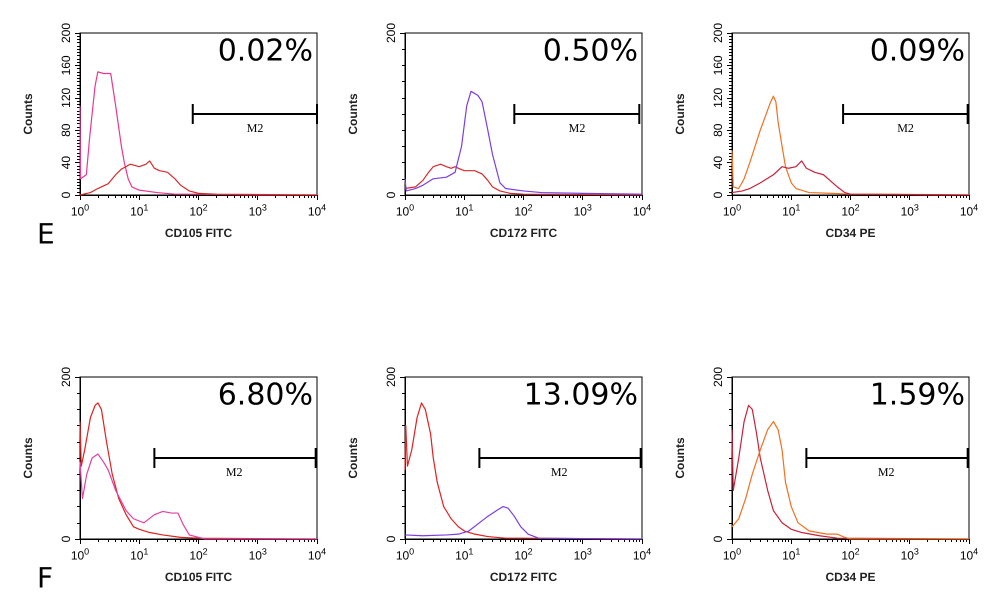  What do you see at coordinates (590, 51) in the screenshot?
I see `annotation: 0.50%` at bounding box center [590, 51].